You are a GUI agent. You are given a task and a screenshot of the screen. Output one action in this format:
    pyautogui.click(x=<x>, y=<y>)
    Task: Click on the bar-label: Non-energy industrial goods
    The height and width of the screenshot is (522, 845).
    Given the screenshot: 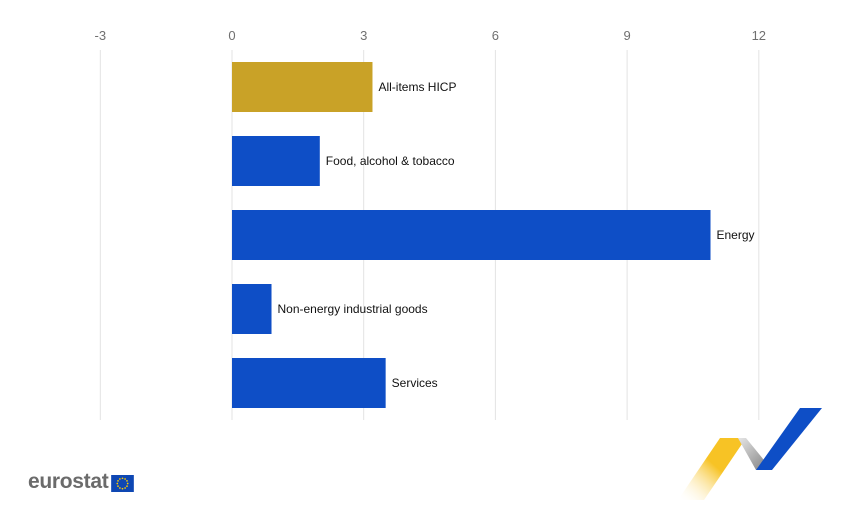 What is the action you would take?
    pyautogui.click(x=353, y=309)
    